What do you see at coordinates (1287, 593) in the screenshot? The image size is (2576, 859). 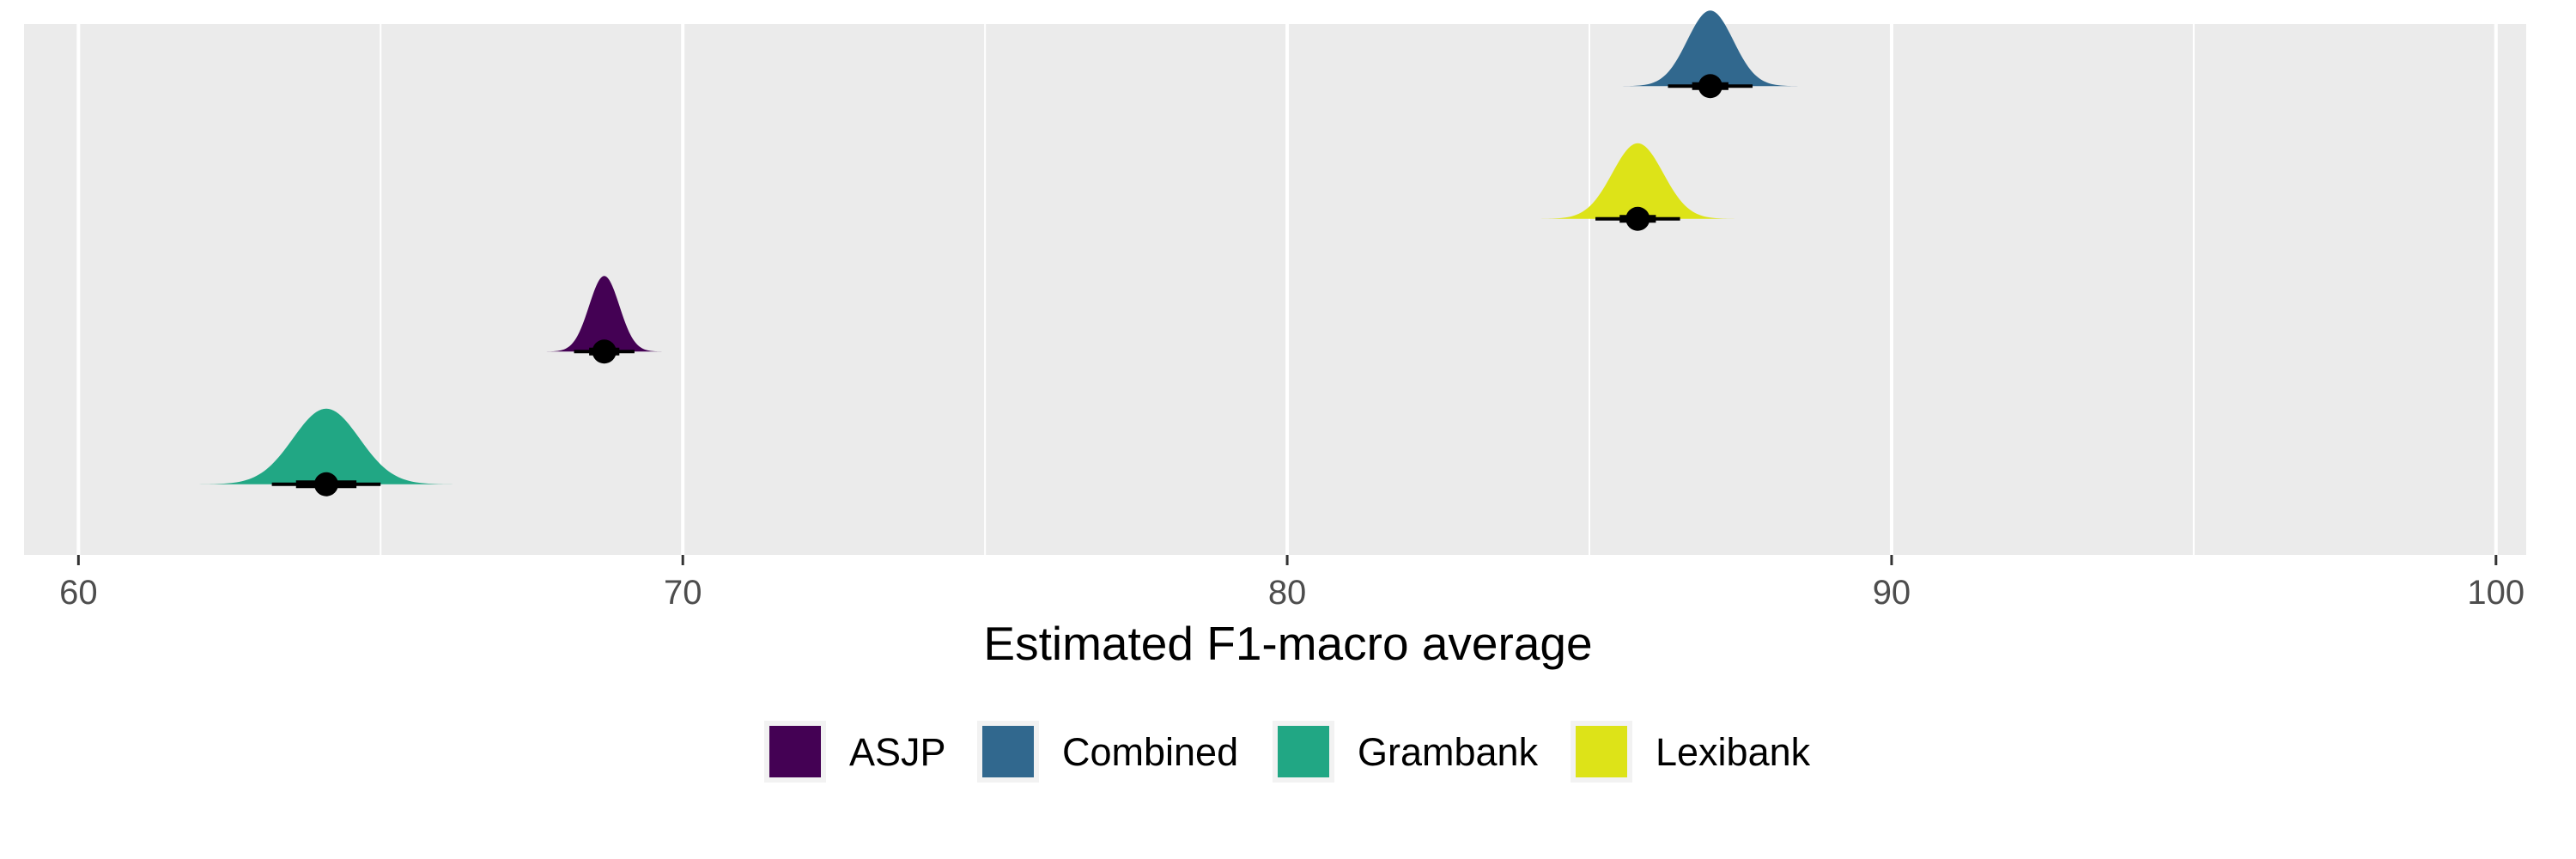 I see `x-tick-label: 80` at bounding box center [1287, 593].